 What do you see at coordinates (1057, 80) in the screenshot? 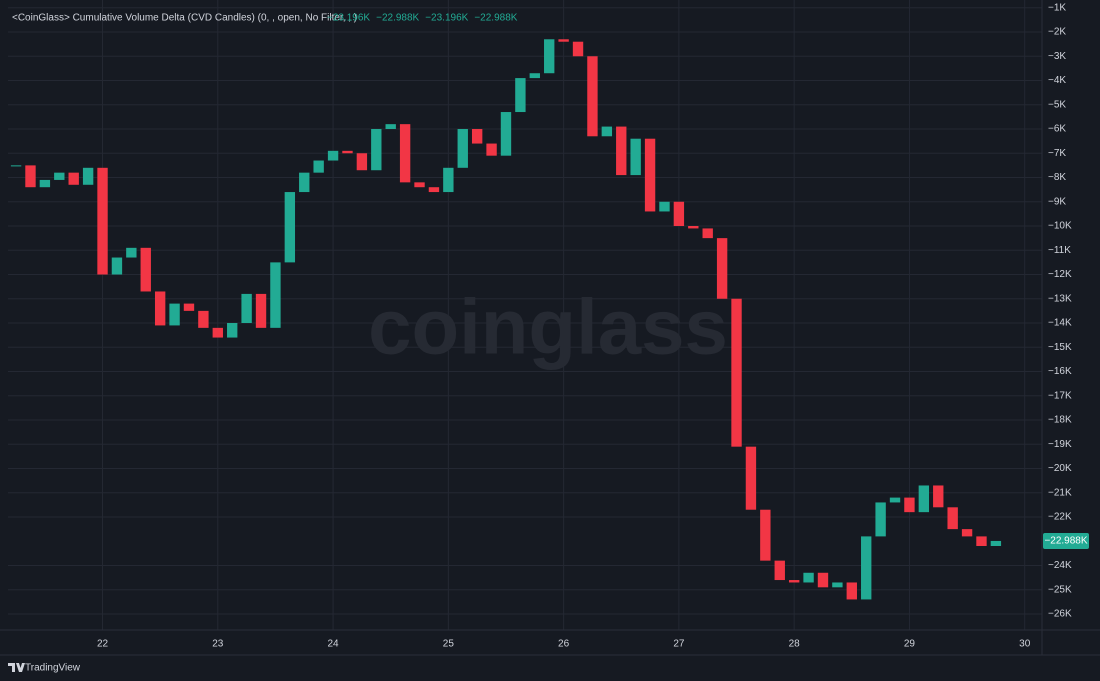
I see `y-tick-label: −4K` at bounding box center [1057, 80].